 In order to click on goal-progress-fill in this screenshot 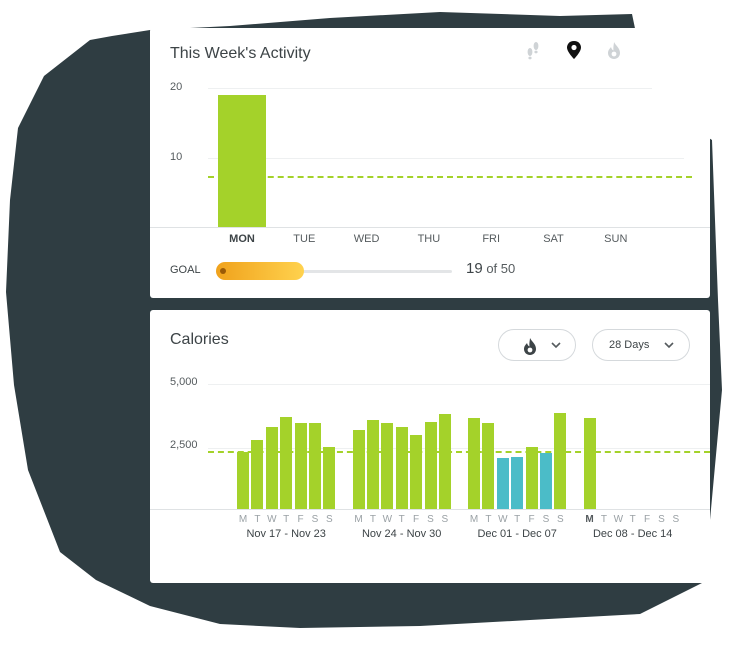, I will do `click(260, 271)`.